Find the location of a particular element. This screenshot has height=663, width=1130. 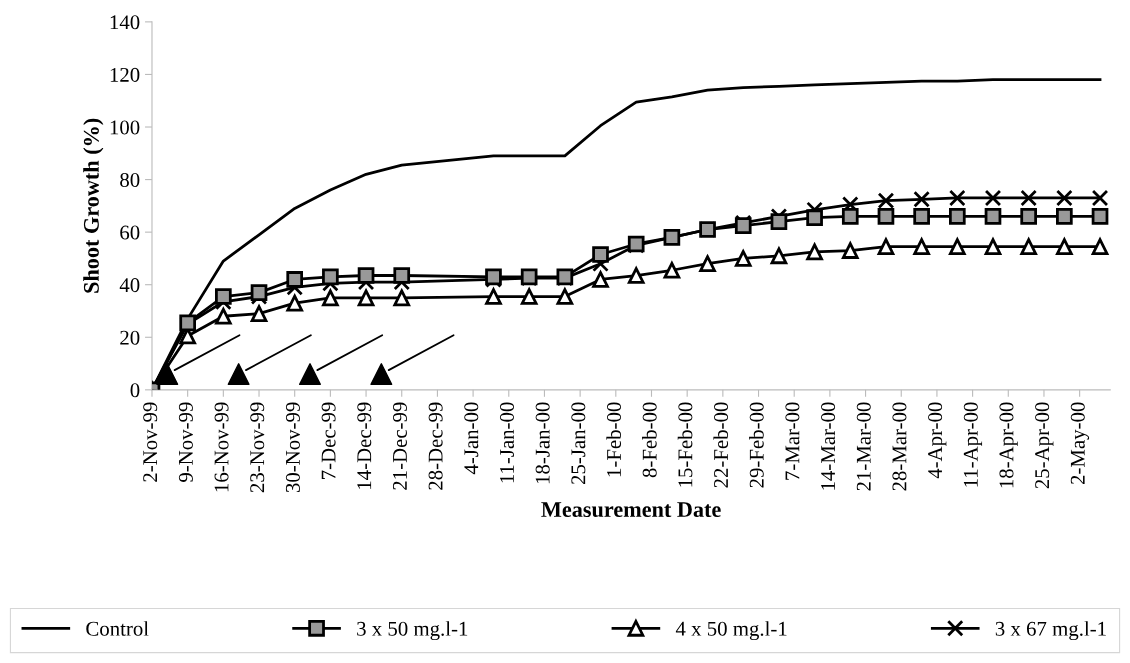

x-tick-label: 28-Mar-00 is located at coordinates (899, 446).